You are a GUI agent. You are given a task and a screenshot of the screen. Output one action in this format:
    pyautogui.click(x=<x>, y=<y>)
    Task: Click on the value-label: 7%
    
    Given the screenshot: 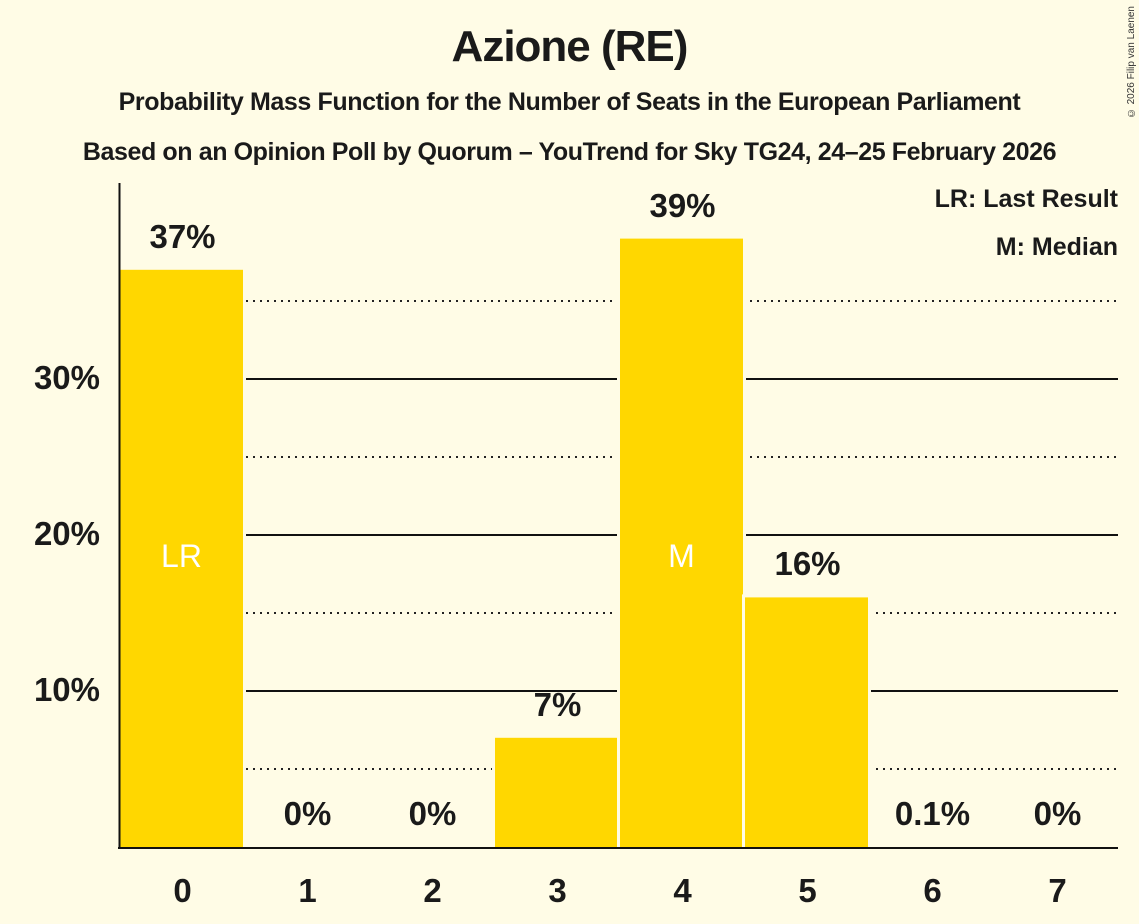 What is the action you would take?
    pyautogui.click(x=557, y=704)
    